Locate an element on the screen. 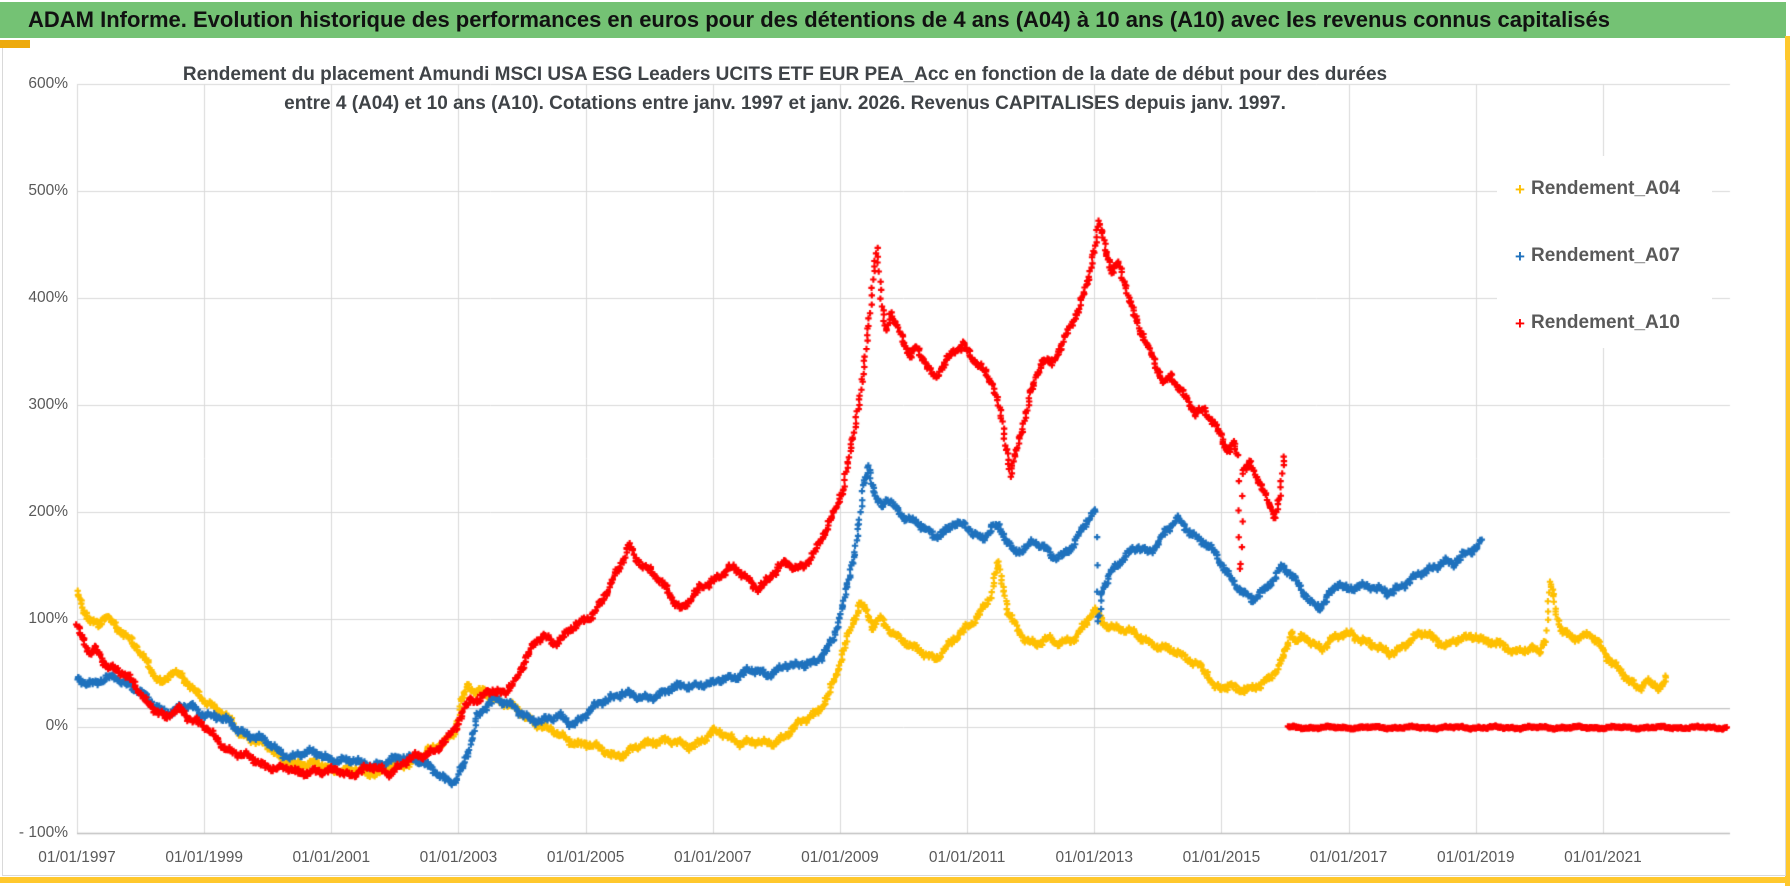 The image size is (1790, 886). legend-label: Rendement_A04 is located at coordinates (1605, 188).